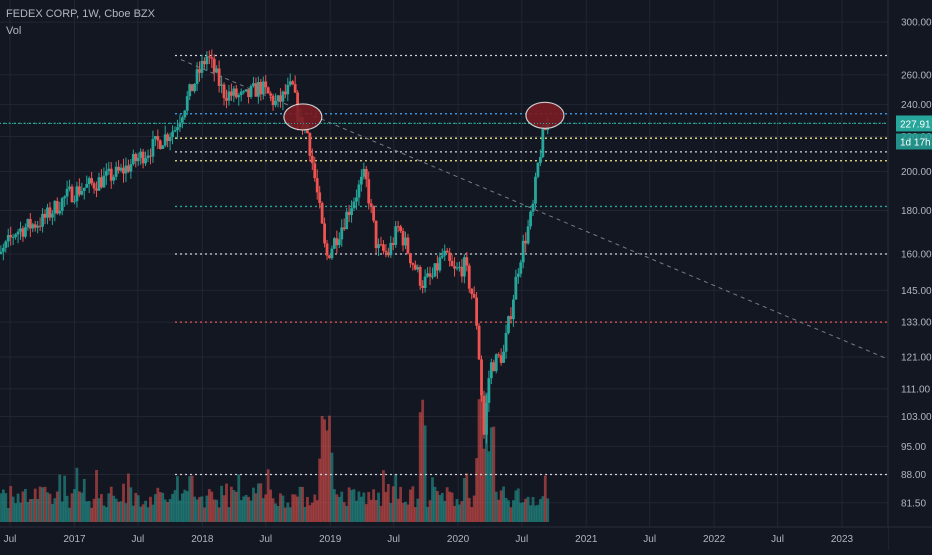 This screenshot has width=932, height=555. What do you see at coordinates (913, 503) in the screenshot?
I see `y-tick-label: 81.50` at bounding box center [913, 503].